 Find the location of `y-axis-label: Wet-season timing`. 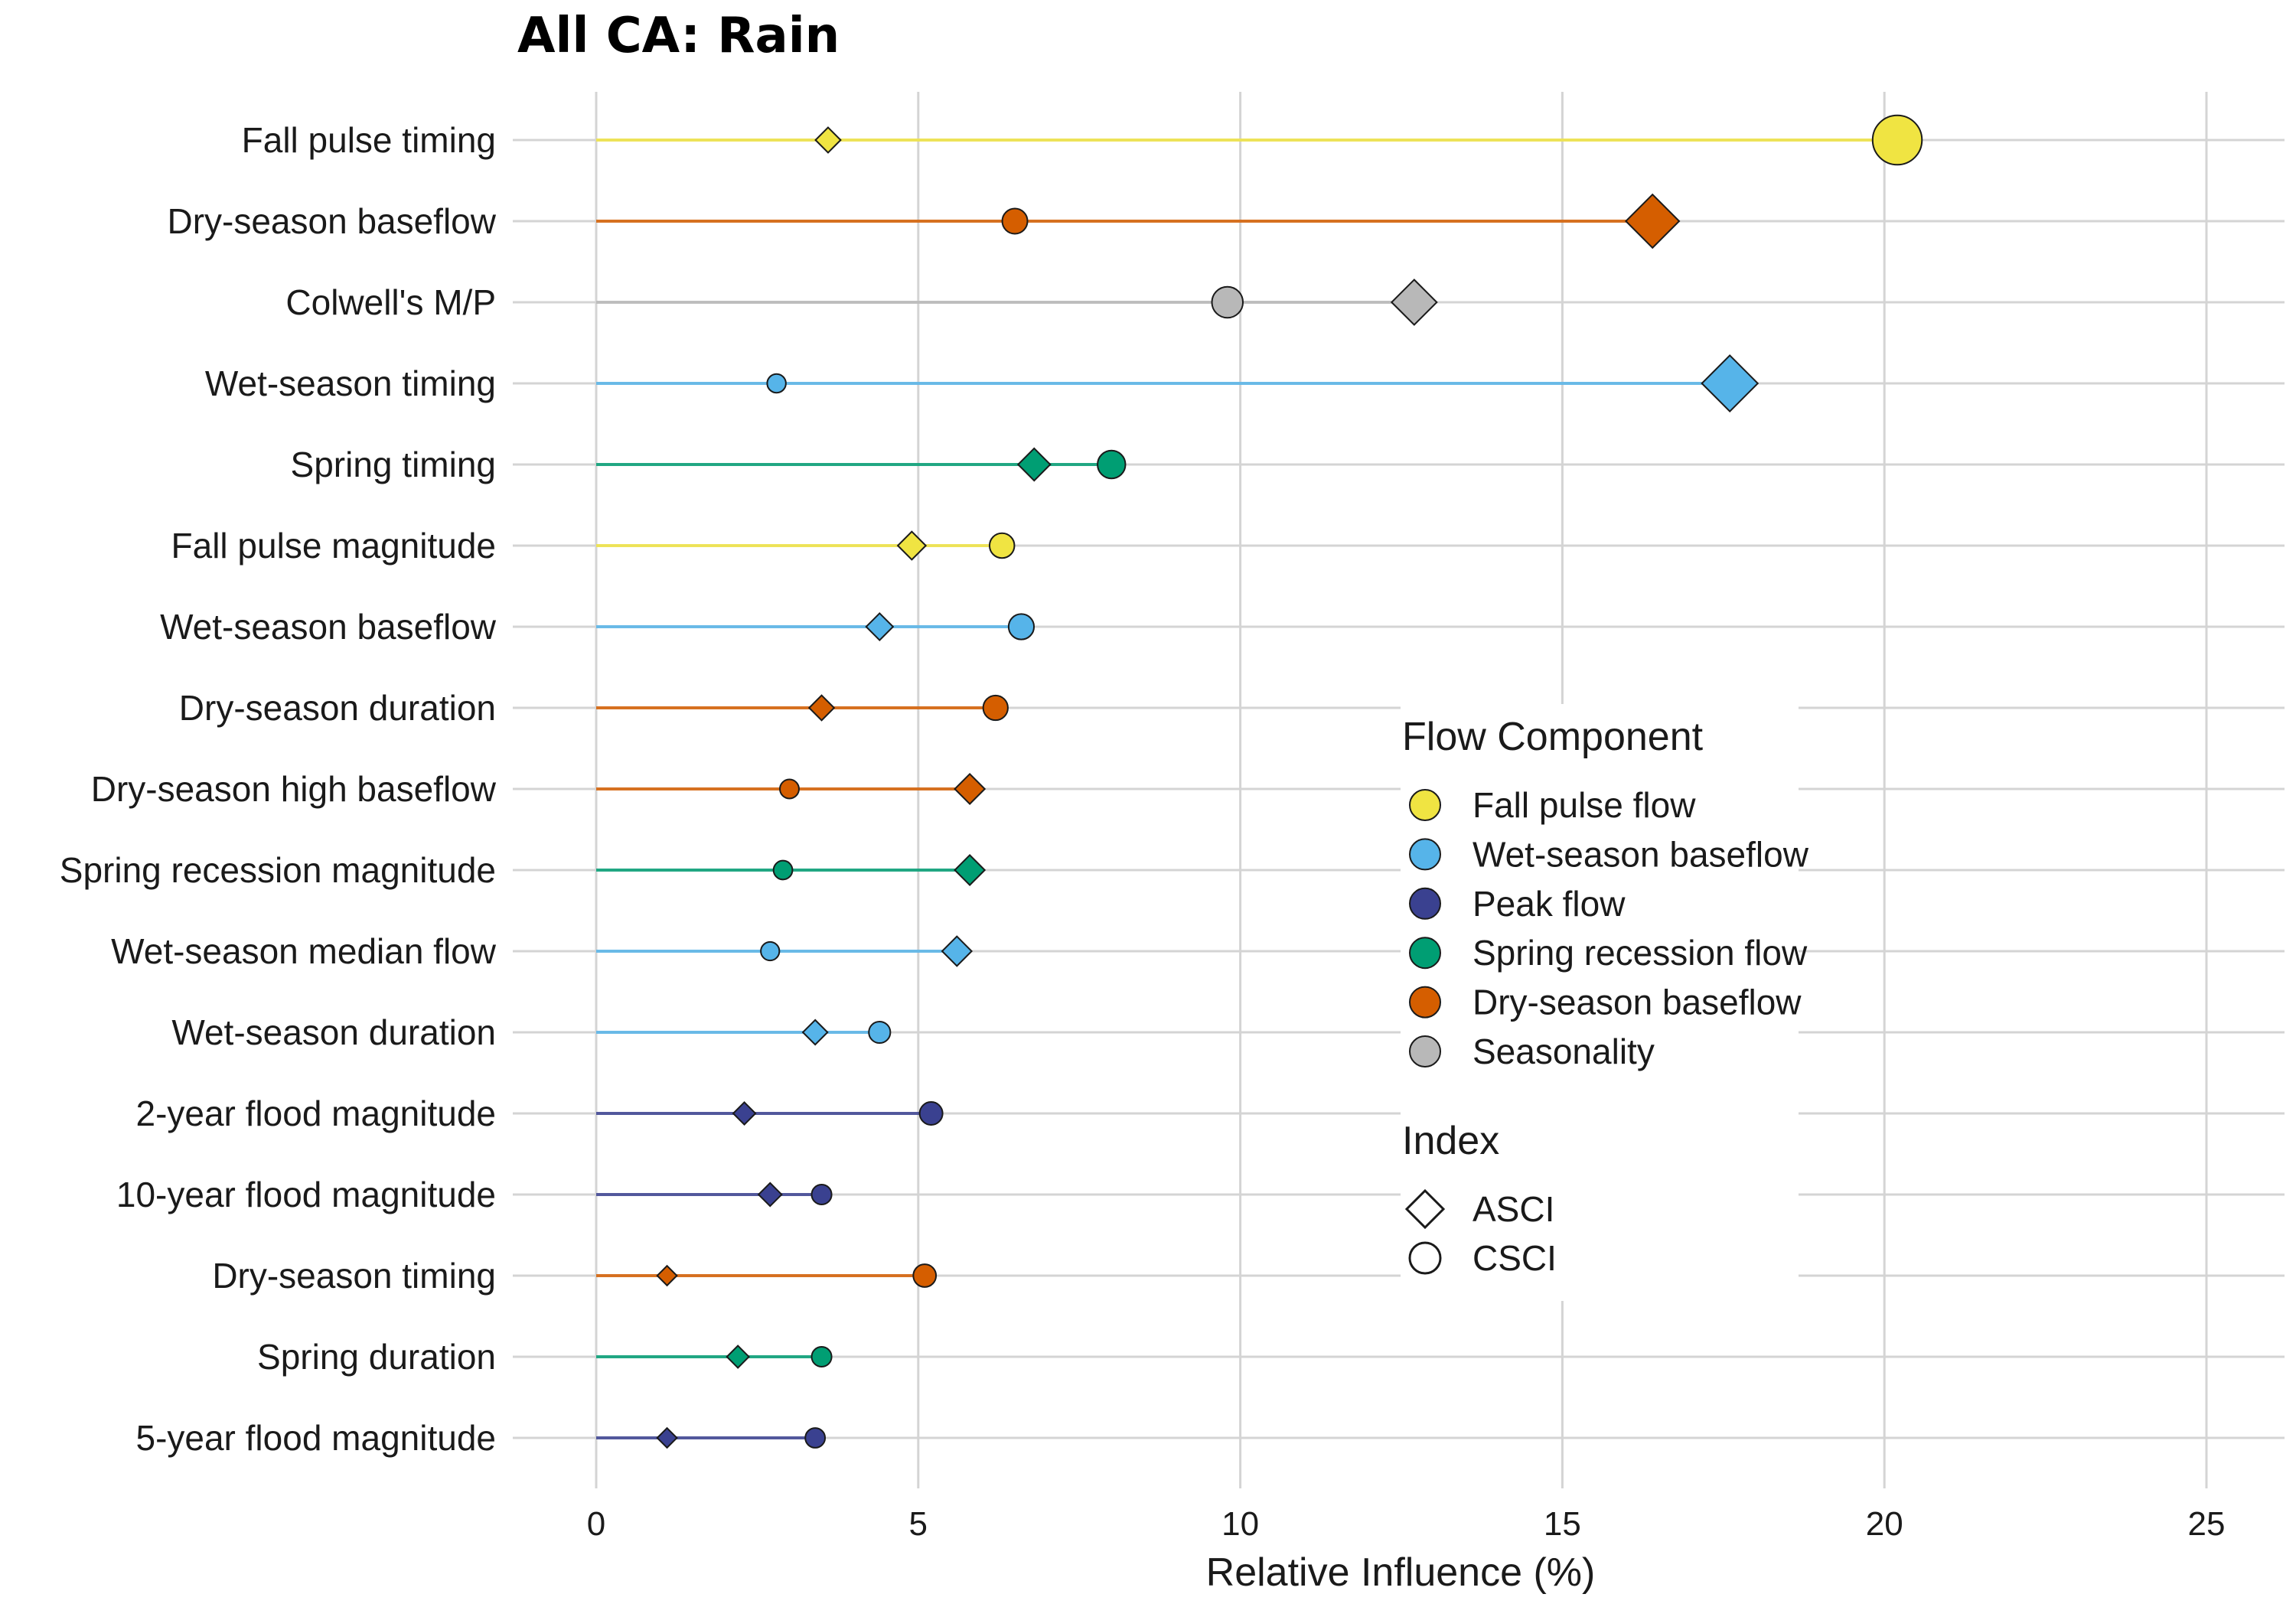

y-axis-label: Wet-season timing is located at coordinates (350, 383).